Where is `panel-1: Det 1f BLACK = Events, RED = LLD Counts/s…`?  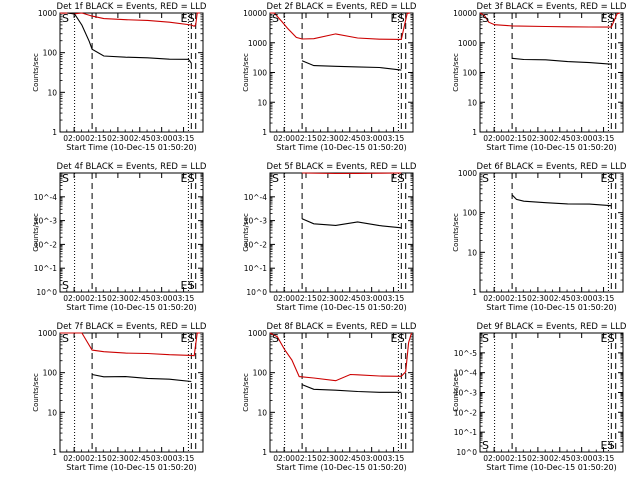
panel-1: Det 1f BLACK = Events, RED = LLD Counts/s… is located at coordinates (119, 77).